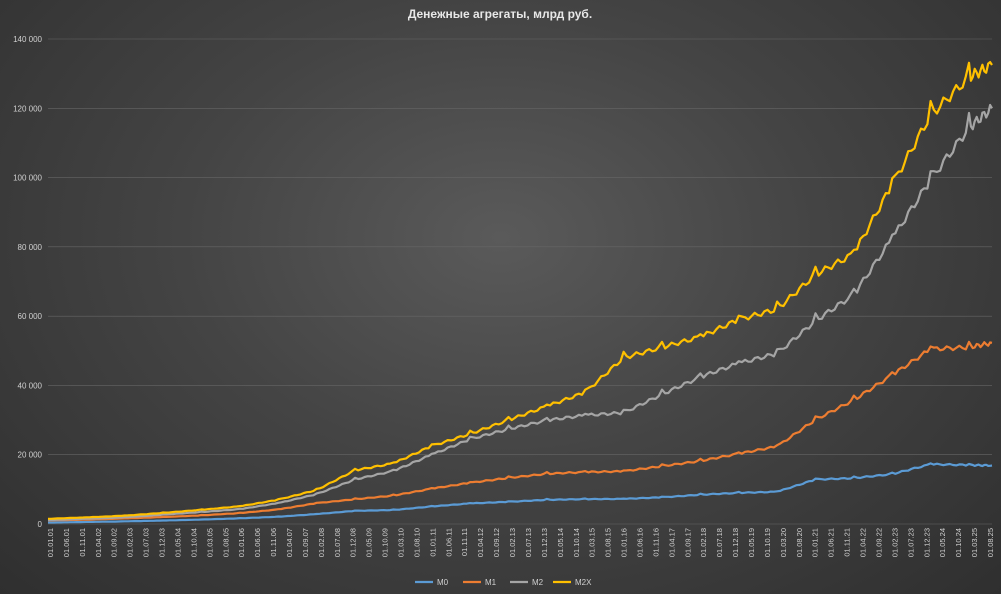 The width and height of the screenshot is (1001, 594). Describe the element at coordinates (528, 542) in the screenshot. I see `x-tick-label: 01.07.13` at that location.